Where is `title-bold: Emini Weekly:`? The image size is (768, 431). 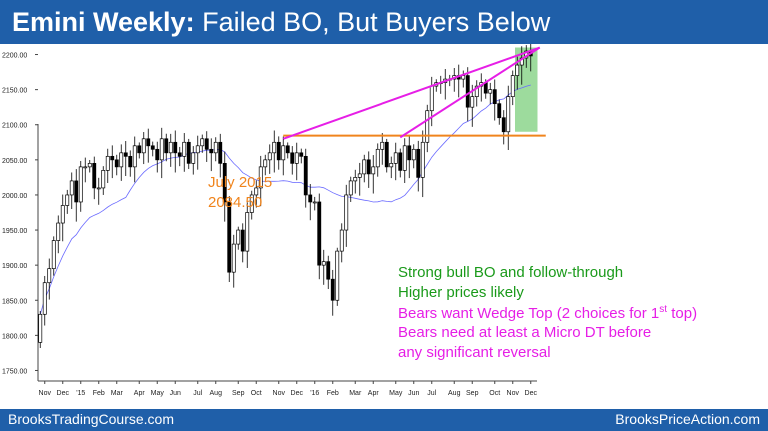 title-bold: Emini Weekly: is located at coordinates (103, 22).